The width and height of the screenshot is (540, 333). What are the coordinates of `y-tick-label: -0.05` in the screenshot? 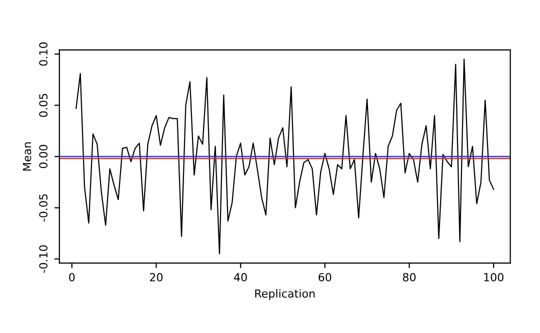 It's located at (43, 208).